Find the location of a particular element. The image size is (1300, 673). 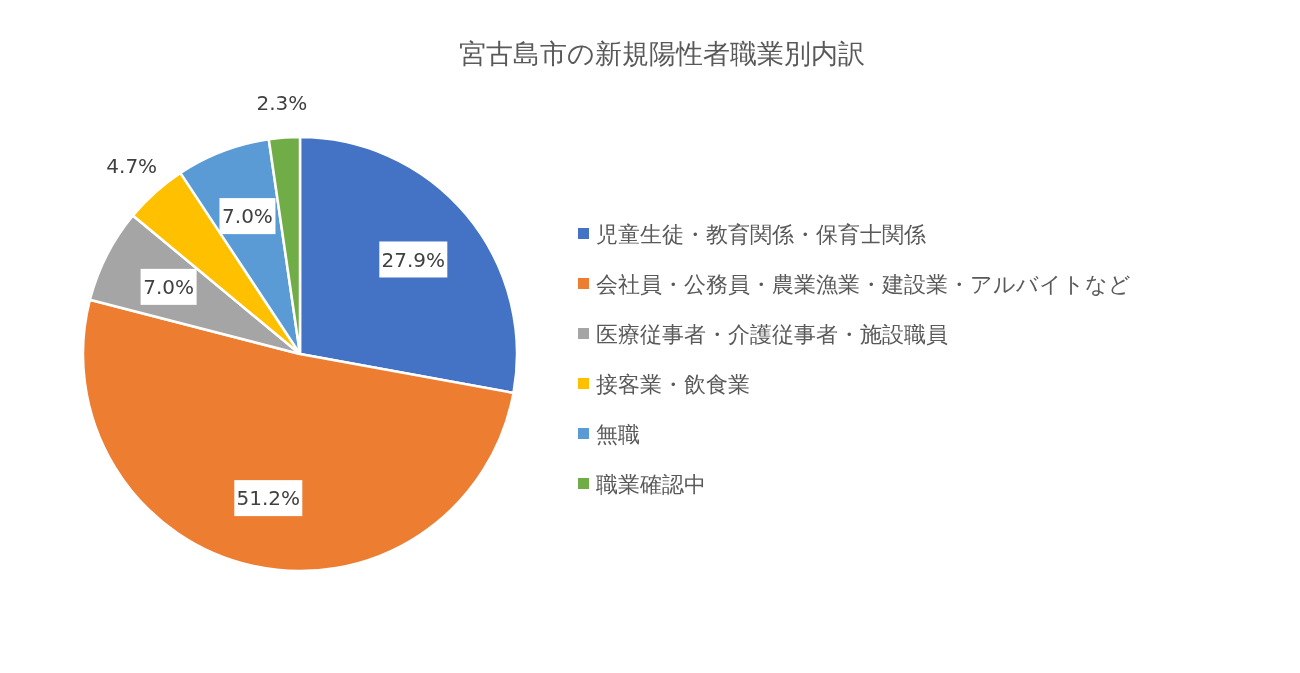

legend-label: 医療従事者・介護従事者・施設職員 is located at coordinates (772, 334).